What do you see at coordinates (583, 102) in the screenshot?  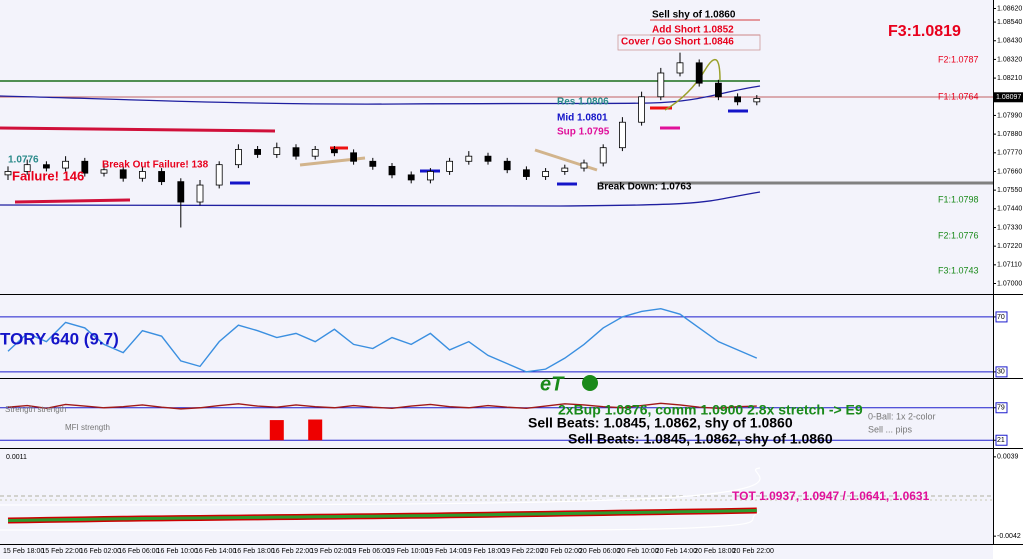 I see `annotation: Res 1.0806` at bounding box center [583, 102].